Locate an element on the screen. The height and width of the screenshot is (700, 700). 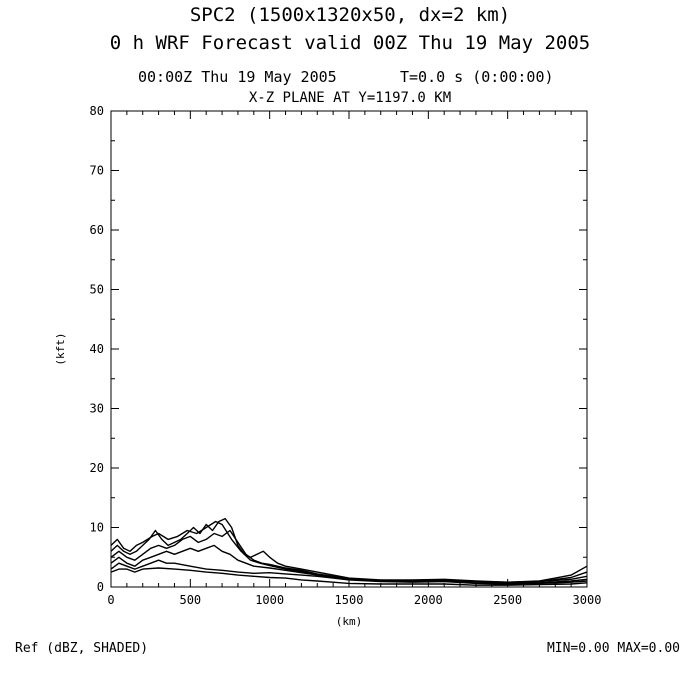
y-tick-label: 0 is located at coordinates (100, 587).